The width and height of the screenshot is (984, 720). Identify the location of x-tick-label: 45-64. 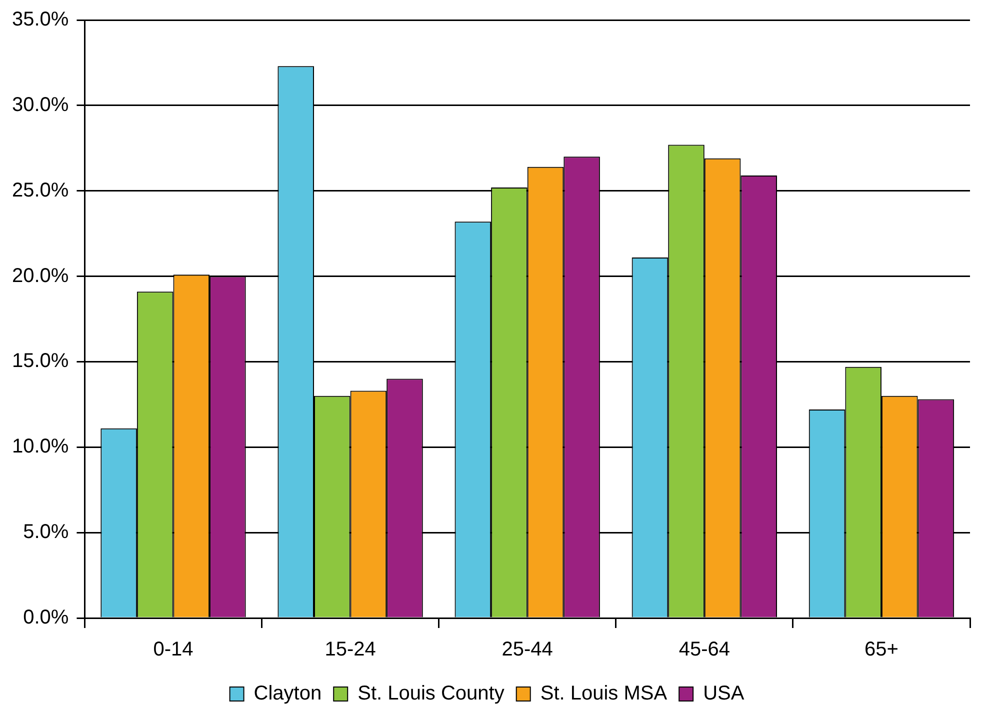
(704, 649).